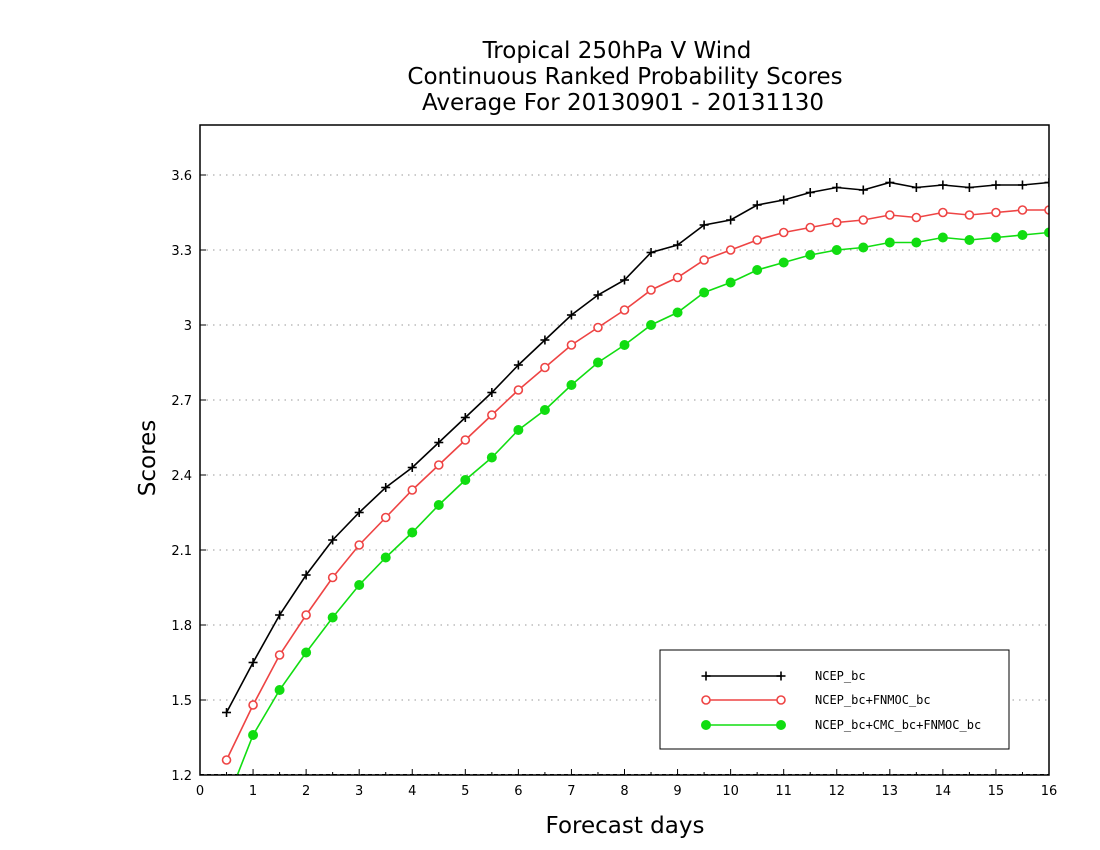 The height and width of the screenshot is (850, 1100). What do you see at coordinates (181, 626) in the screenshot?
I see `y-tick-label-2: 1.8` at bounding box center [181, 626].